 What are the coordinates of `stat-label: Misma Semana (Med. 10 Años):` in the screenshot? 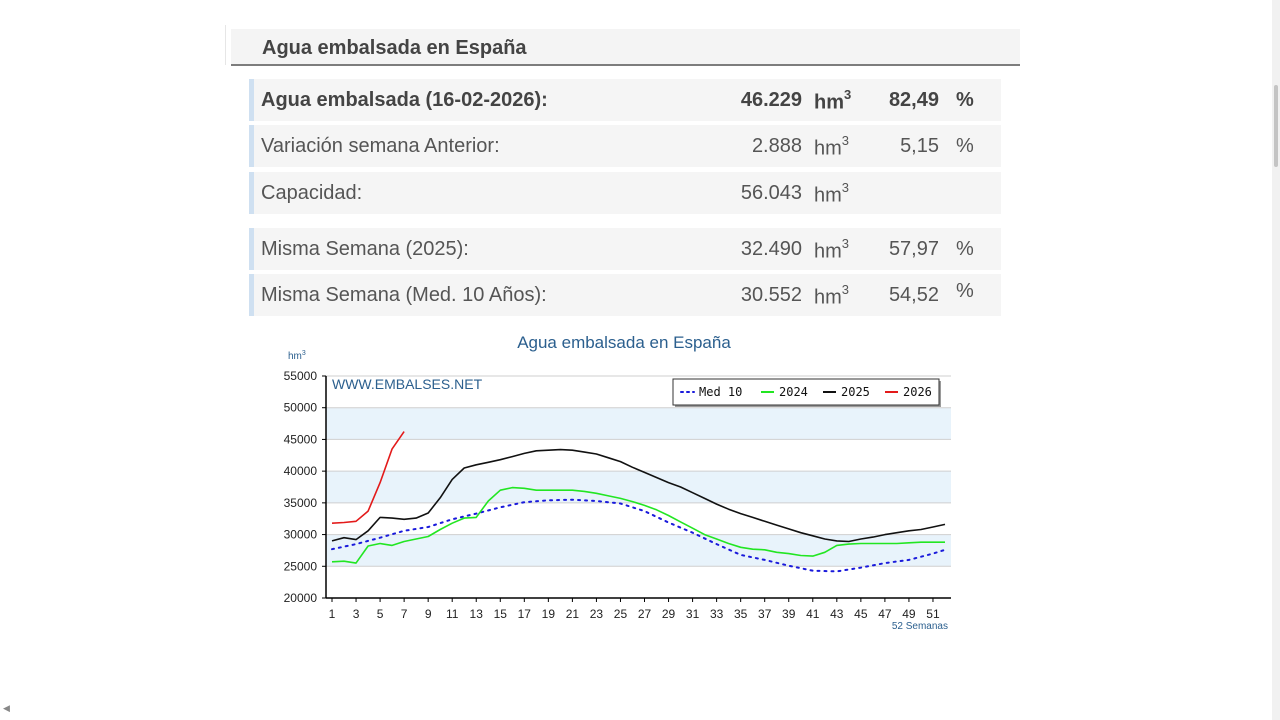 It's located at (404, 295).